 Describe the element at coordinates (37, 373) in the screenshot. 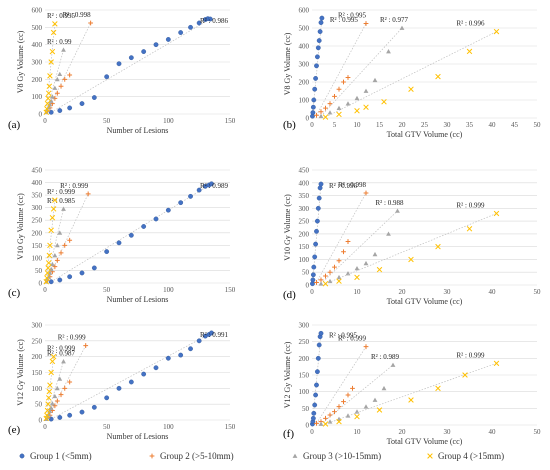

I see `panel-e-y-tick-3: 150` at that location.